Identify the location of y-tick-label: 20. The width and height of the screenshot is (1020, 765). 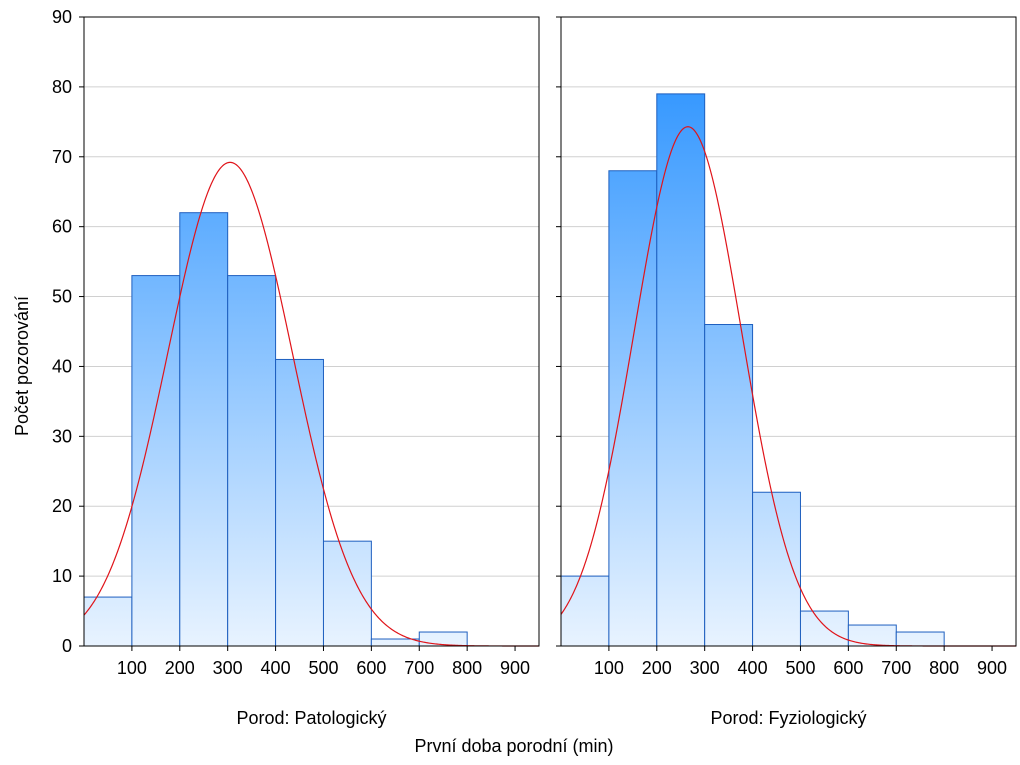
(62, 506).